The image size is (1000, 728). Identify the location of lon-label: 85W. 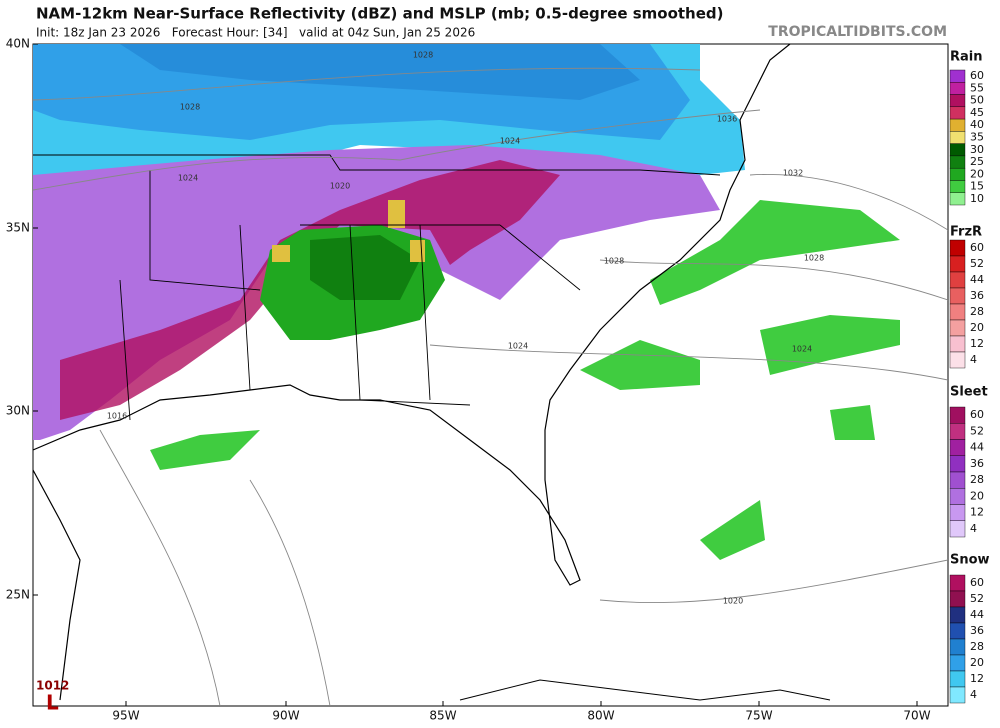
(442, 716).